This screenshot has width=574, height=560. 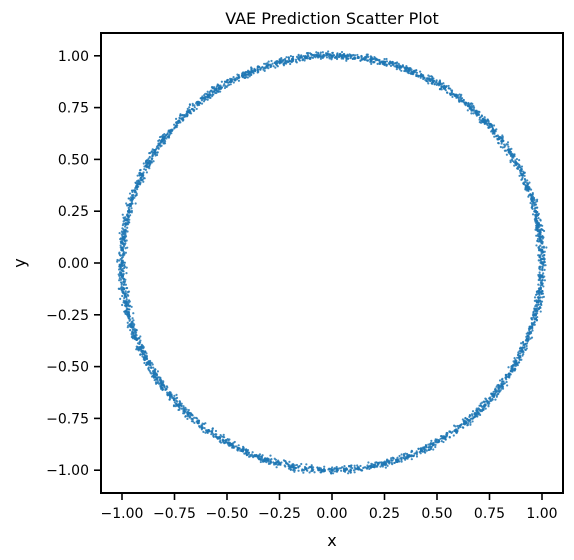 I want to click on x-tick-label: 0.00, so click(x=331, y=514).